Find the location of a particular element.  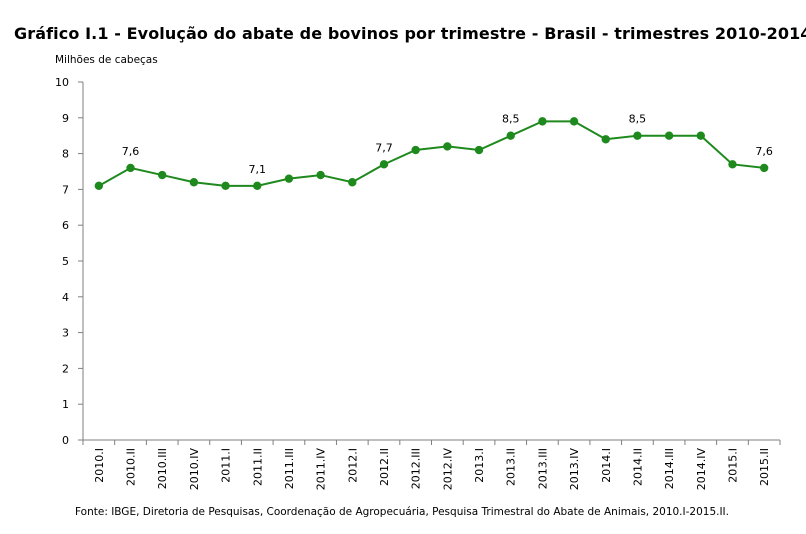

x-tick-label: 2010.III is located at coordinates (162, 468).